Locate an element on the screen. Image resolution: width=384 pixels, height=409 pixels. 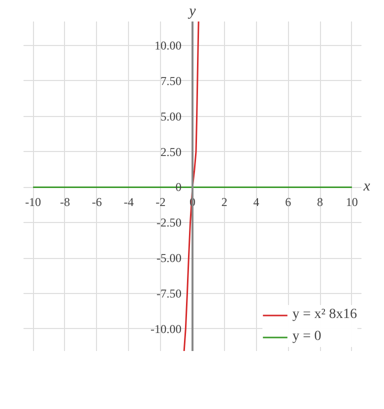
x-tick-label: -10 is located at coordinates (33, 202).